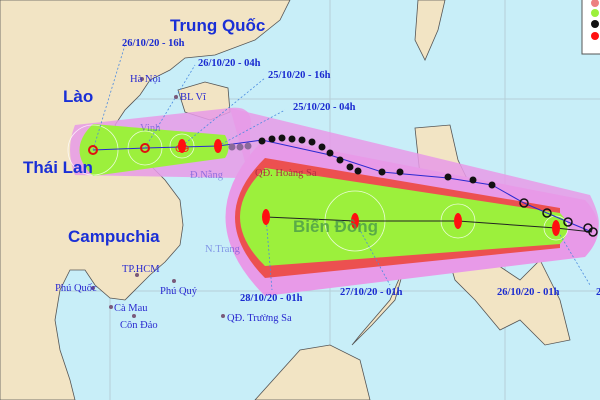 The height and width of the screenshot is (400, 600). Describe the element at coordinates (139, 325) in the screenshot. I see `label-con-dao: Côn Đảo` at that location.